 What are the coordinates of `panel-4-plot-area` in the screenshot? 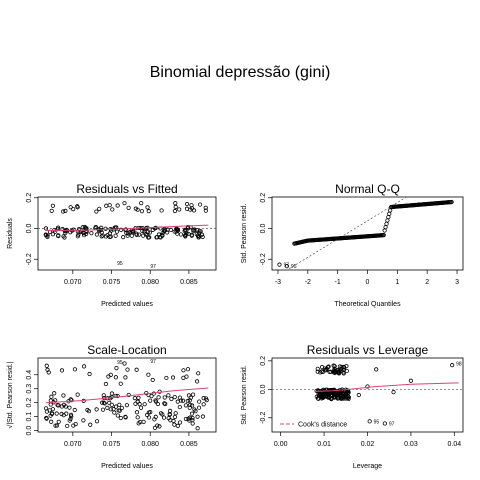 It's located at (367, 394).